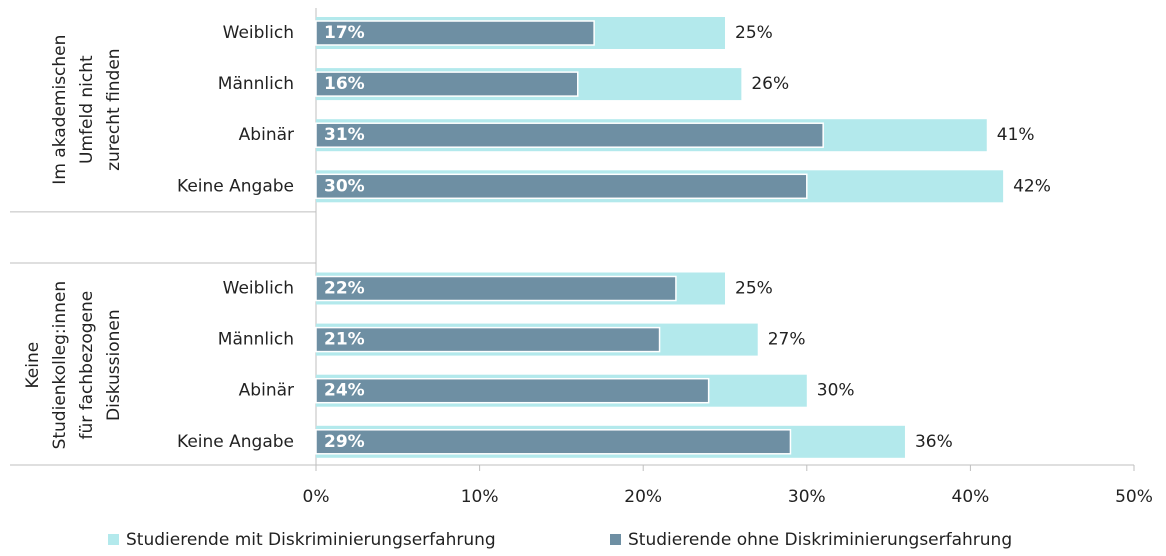  Describe the element at coordinates (787, 340) in the screenshot. I see `value-label: 27%` at that location.